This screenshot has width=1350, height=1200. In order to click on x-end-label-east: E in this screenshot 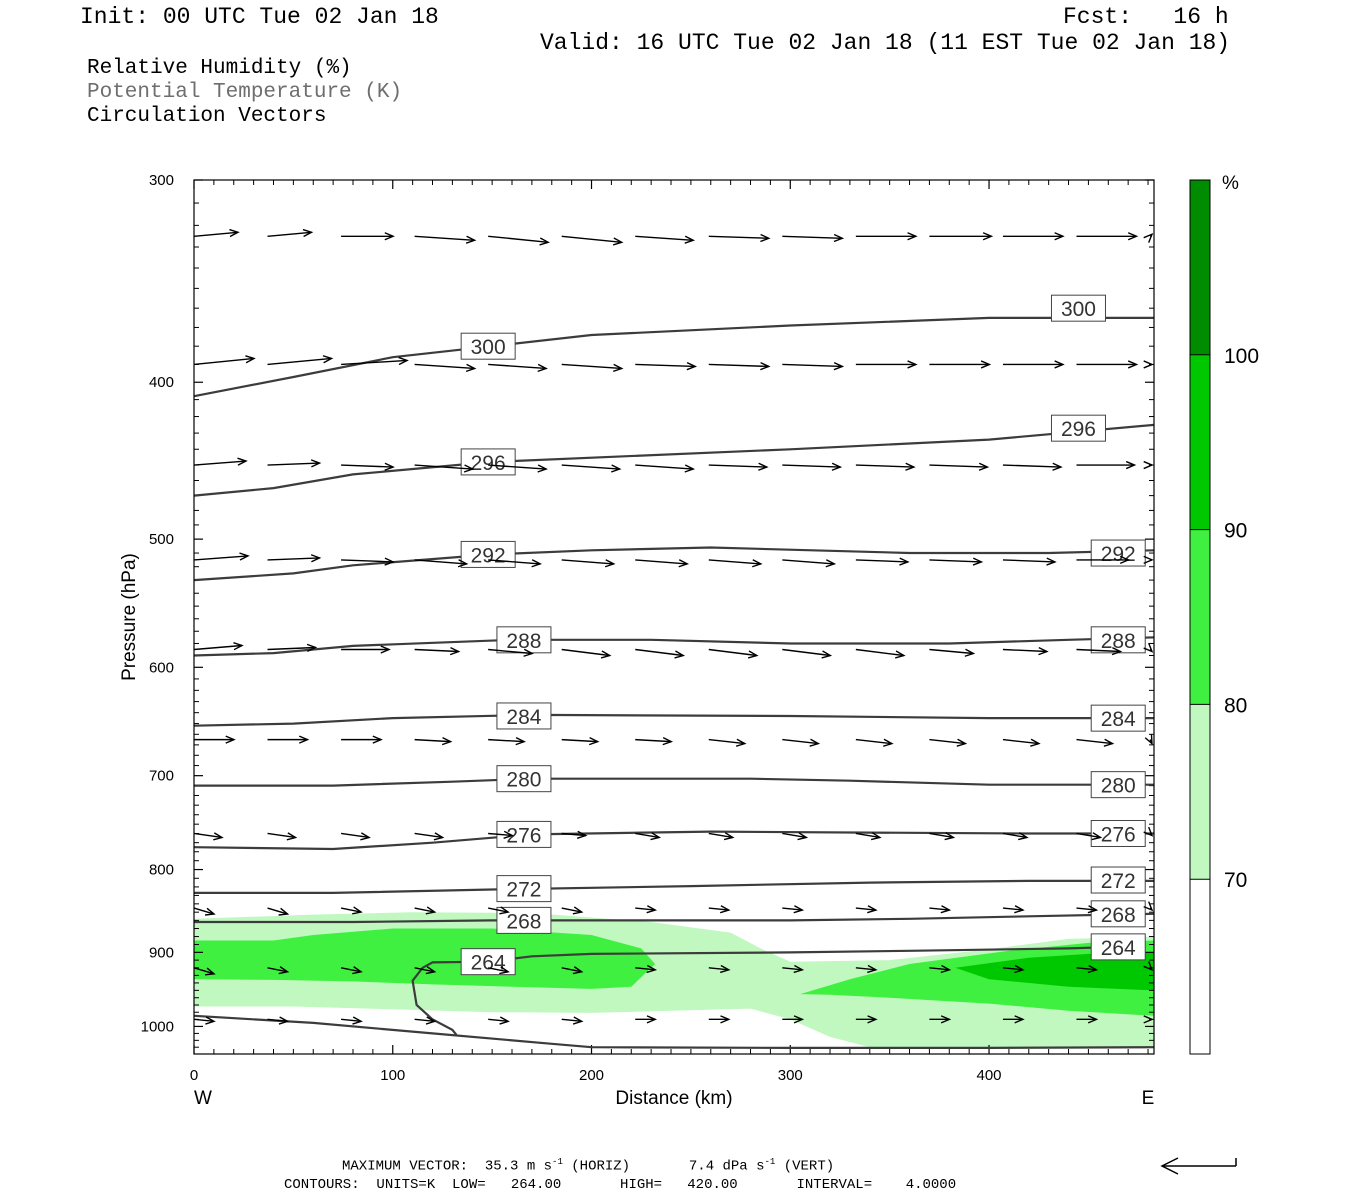, I will do `click(1148, 1098)`.